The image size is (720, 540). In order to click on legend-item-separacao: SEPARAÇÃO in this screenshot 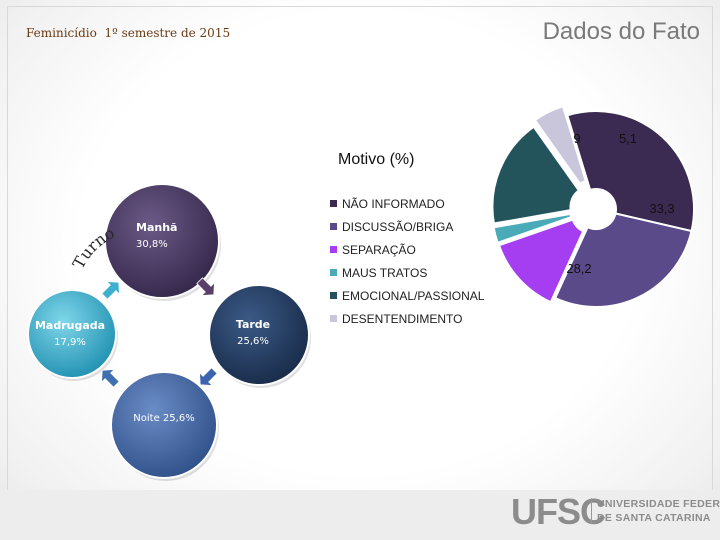, I will do `click(407, 249)`.